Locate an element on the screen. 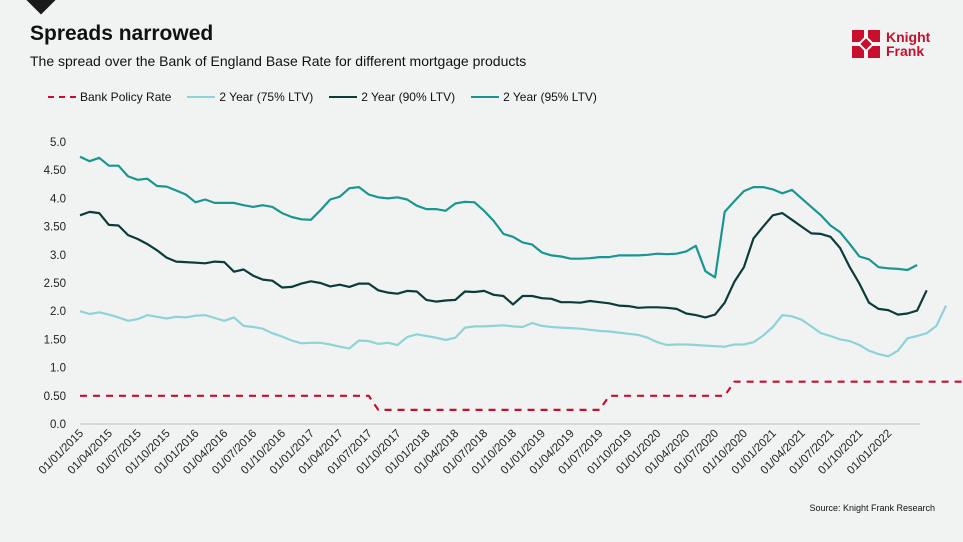  y-tick-label: 1.50 is located at coordinates (55, 340).